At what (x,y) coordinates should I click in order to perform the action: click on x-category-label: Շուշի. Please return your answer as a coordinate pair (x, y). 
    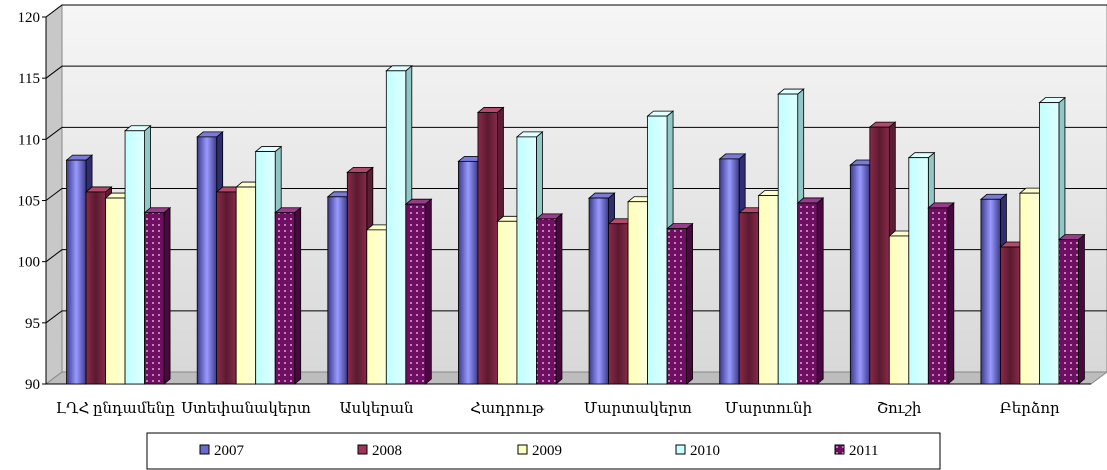
    Looking at the image, I should click on (899, 409).